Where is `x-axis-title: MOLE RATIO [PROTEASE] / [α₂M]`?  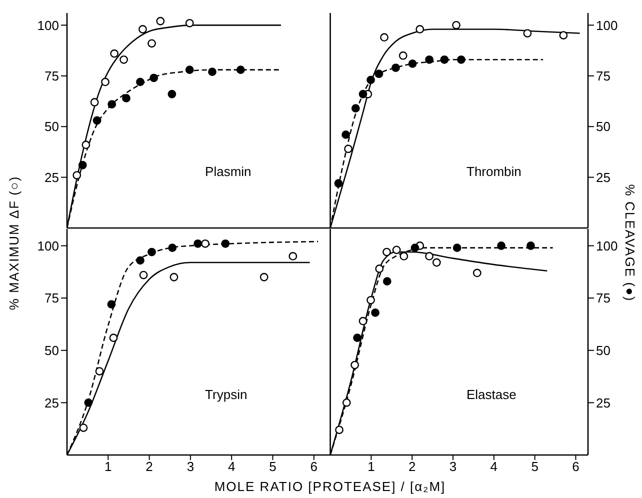 x-axis-title: MOLE RATIO [PROTEASE] / [α₂M] is located at coordinates (330, 486).